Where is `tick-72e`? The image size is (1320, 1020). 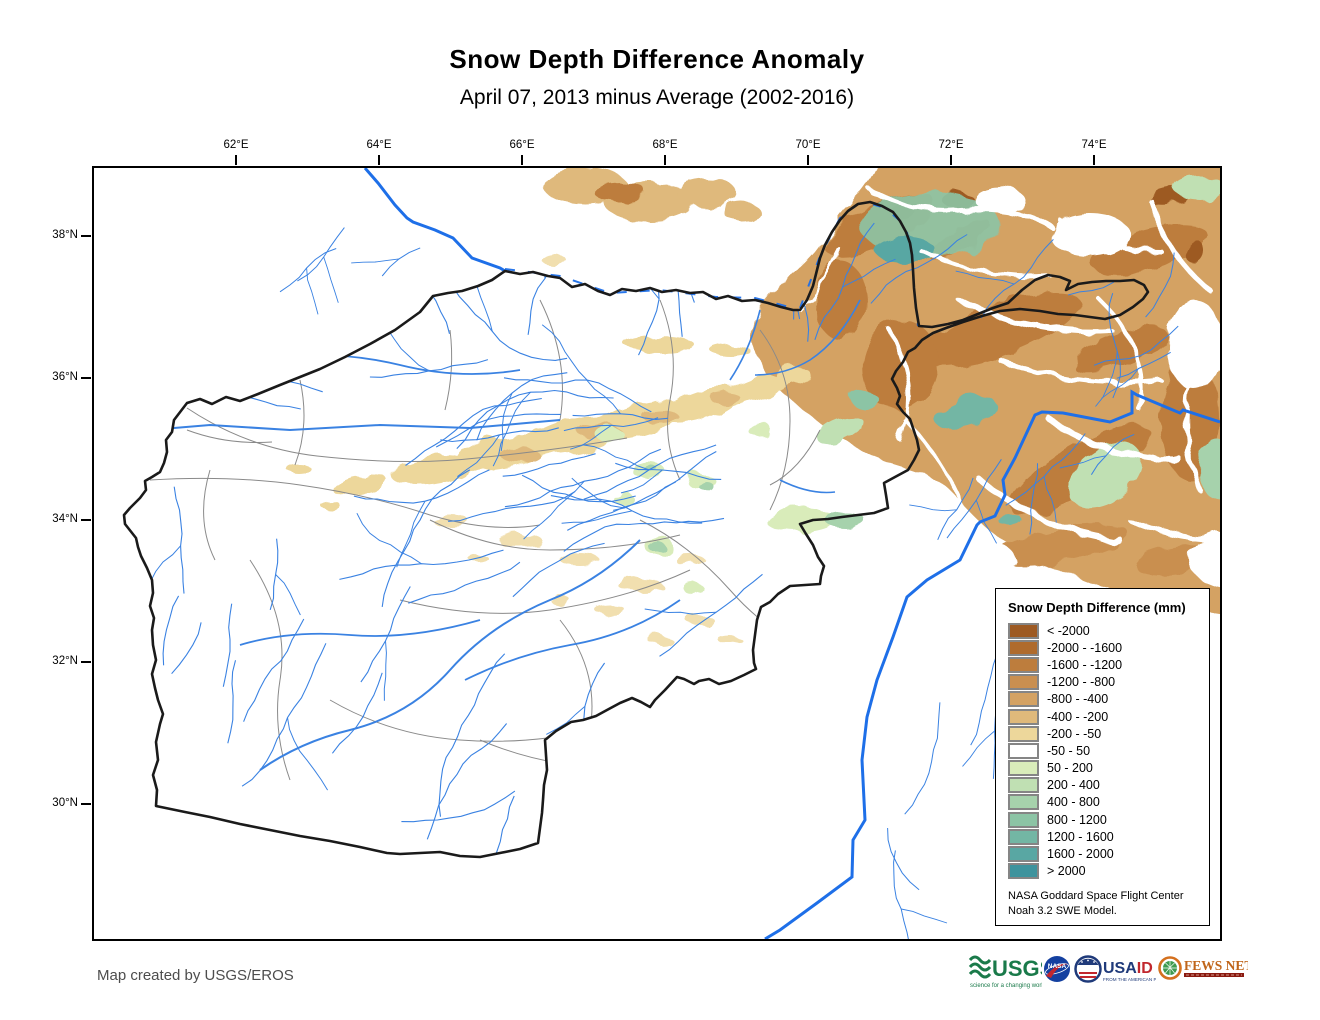 tick-72e is located at coordinates (951, 160).